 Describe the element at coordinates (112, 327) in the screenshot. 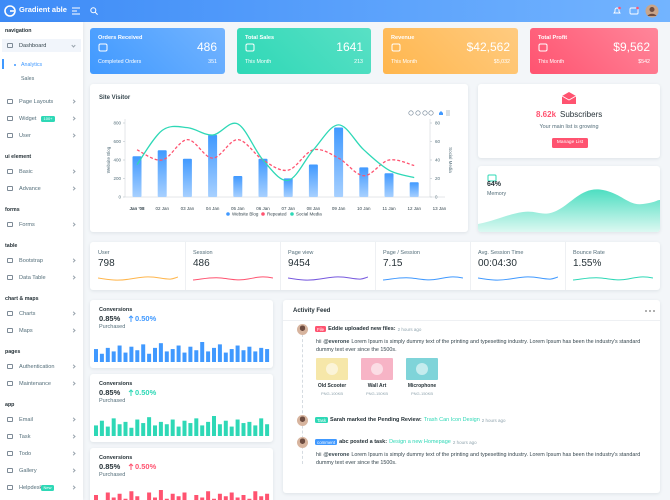

I see `conversion-label: Purchased` at that location.